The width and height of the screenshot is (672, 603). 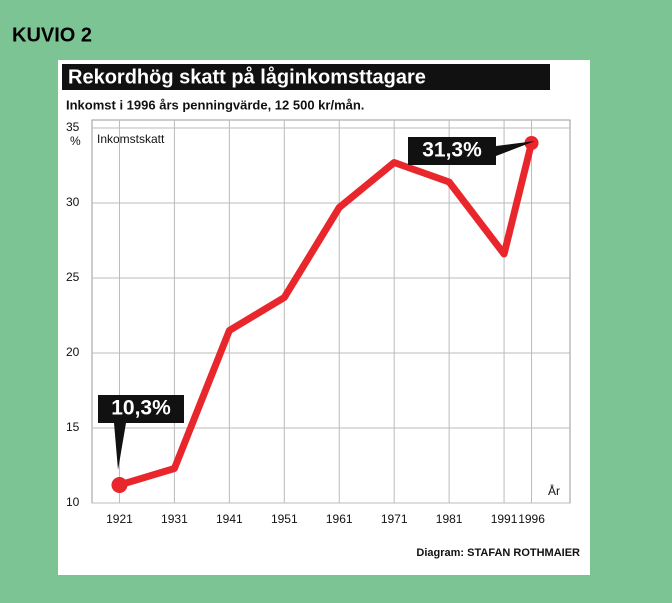 What do you see at coordinates (119, 485) in the screenshot?
I see `start-point` at bounding box center [119, 485].